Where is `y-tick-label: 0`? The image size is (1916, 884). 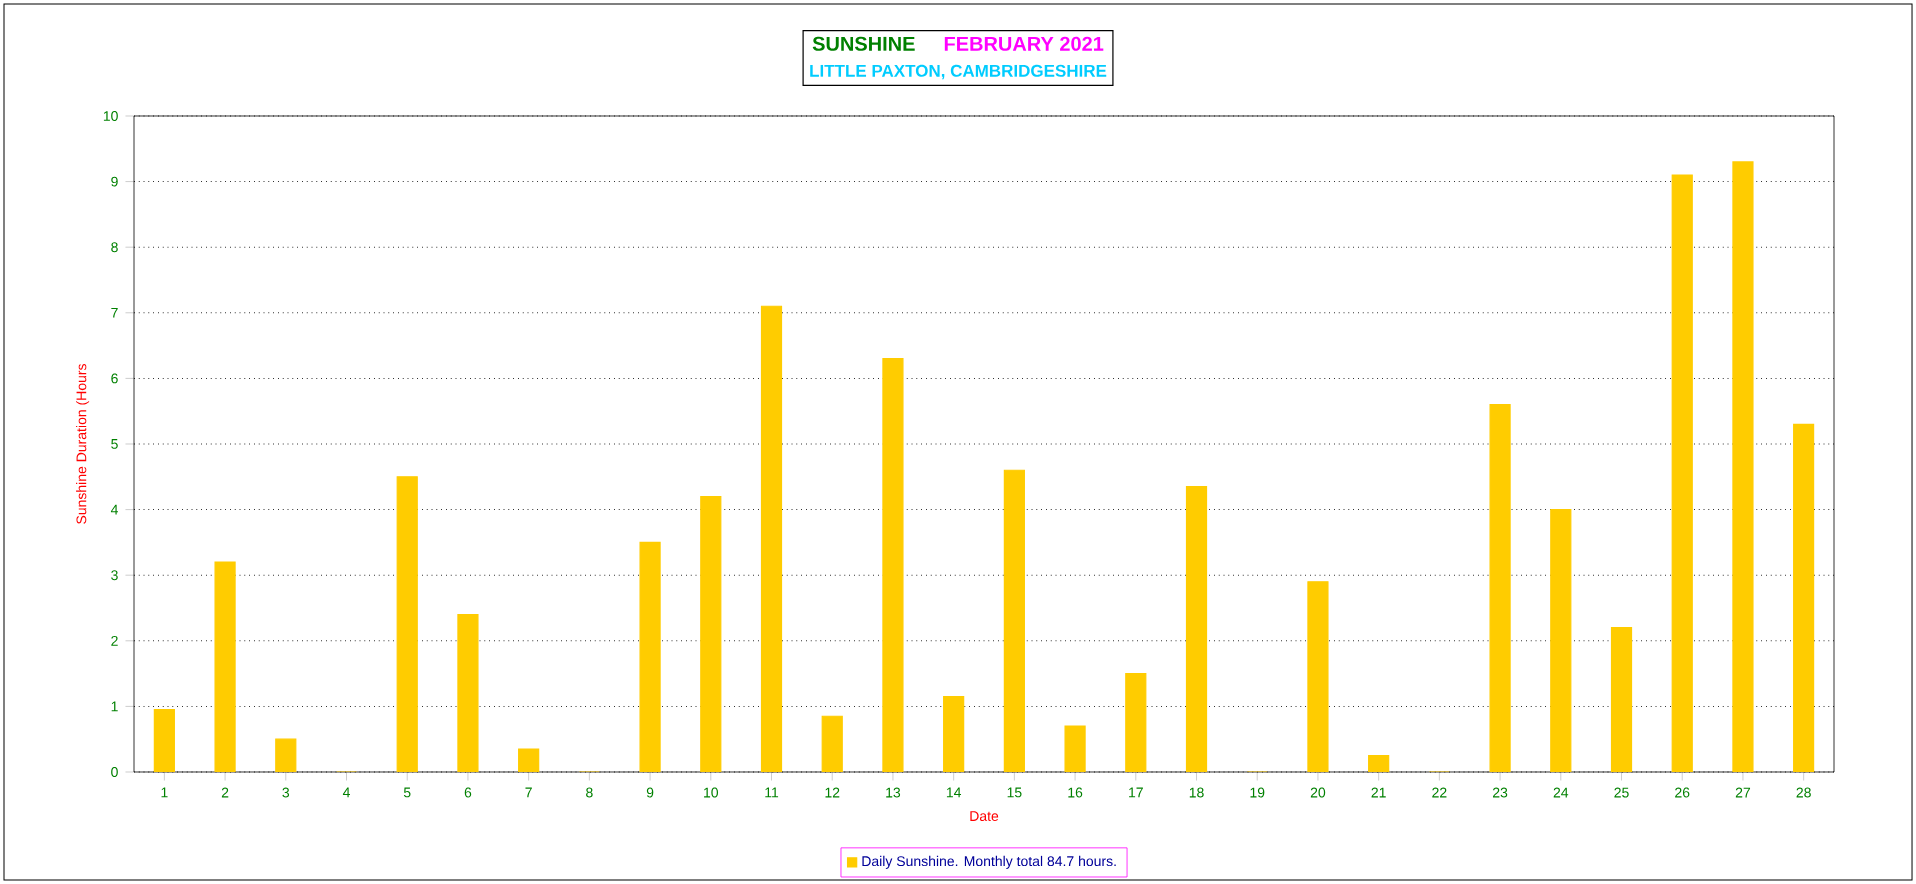 y-tick-label: 0 is located at coordinates (114, 772).